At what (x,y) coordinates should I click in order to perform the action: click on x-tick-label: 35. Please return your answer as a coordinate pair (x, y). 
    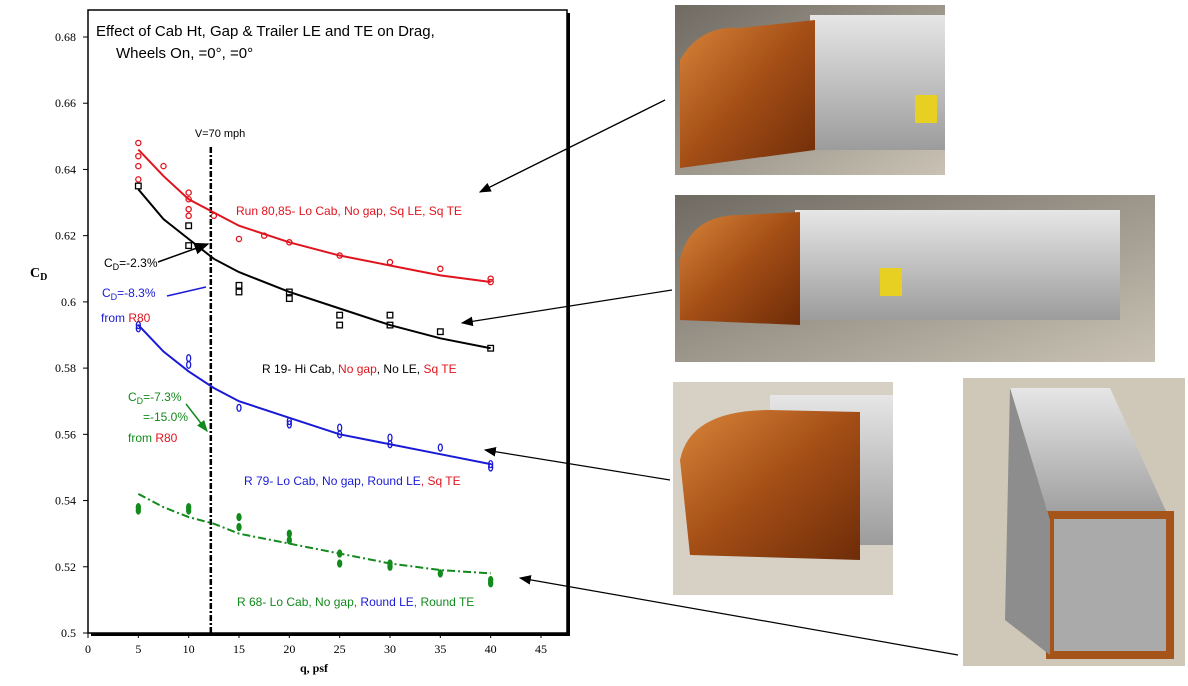
    Looking at the image, I should click on (440, 649).